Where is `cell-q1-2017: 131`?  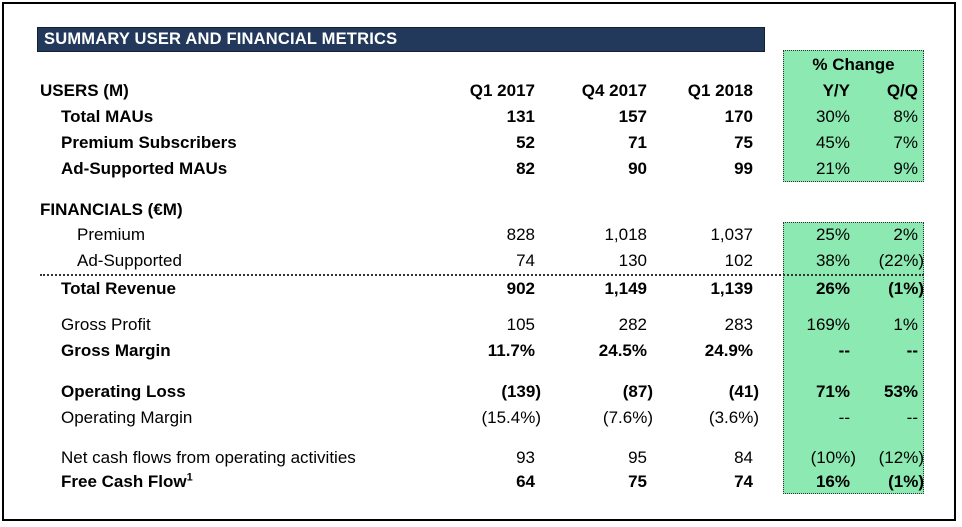
cell-q1-2017: 131 is located at coordinates (520, 116).